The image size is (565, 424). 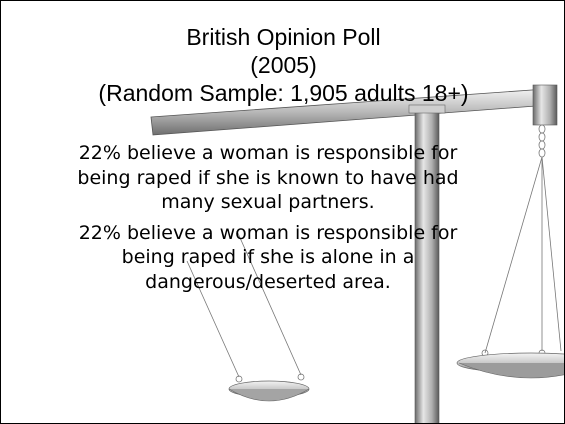 I want to click on right-pan, so click(x=510, y=365).